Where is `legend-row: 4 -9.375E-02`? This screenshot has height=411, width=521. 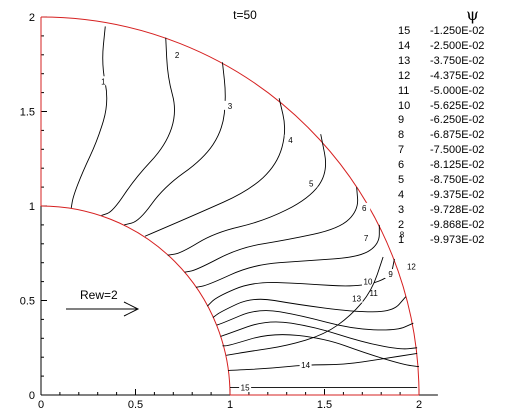 legend-row: 4 -9.375E-02 is located at coordinates (458, 195).